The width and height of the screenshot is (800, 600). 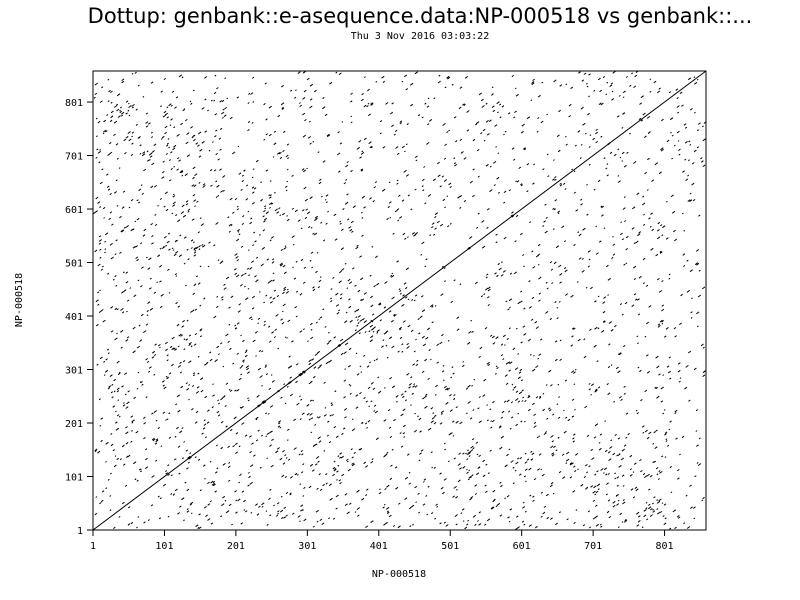 What do you see at coordinates (74, 371) in the screenshot?
I see `y-tick-label: 301` at bounding box center [74, 371].